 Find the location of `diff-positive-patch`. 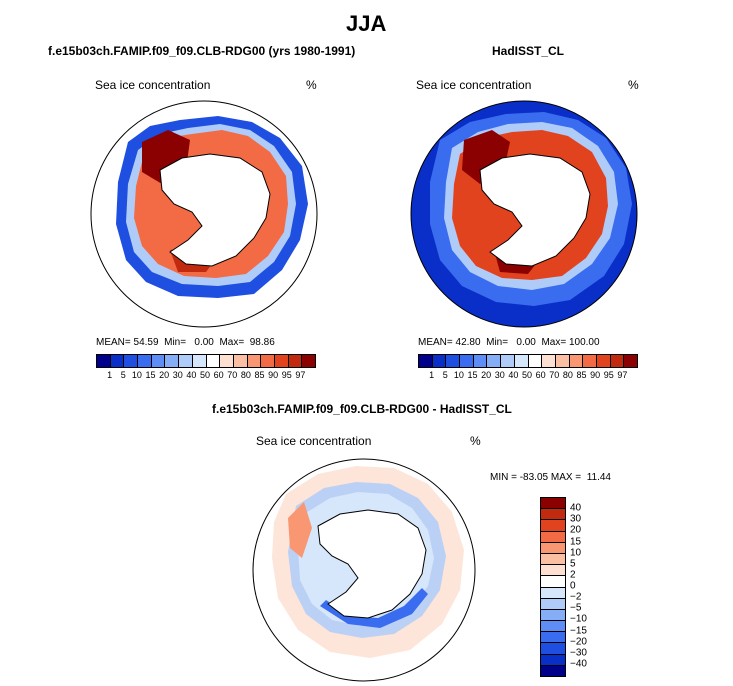

diff-positive-patch is located at coordinates (300, 530).